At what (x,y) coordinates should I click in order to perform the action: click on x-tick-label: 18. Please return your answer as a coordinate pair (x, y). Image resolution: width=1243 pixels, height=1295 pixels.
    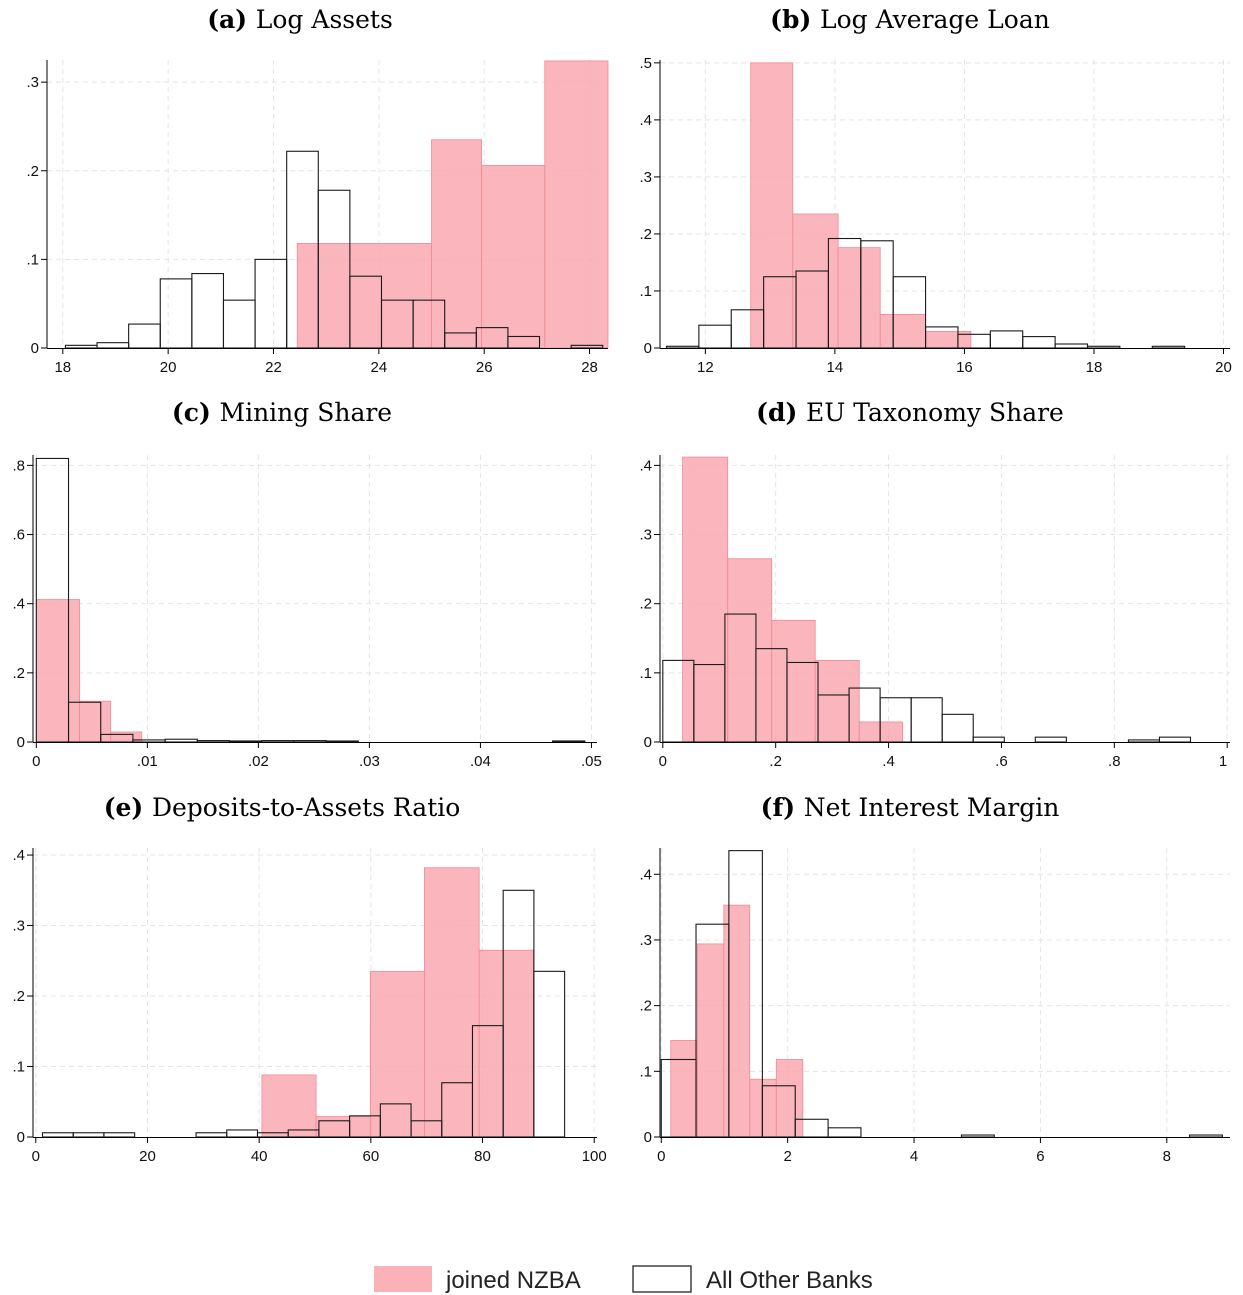
    Looking at the image, I should click on (1094, 367).